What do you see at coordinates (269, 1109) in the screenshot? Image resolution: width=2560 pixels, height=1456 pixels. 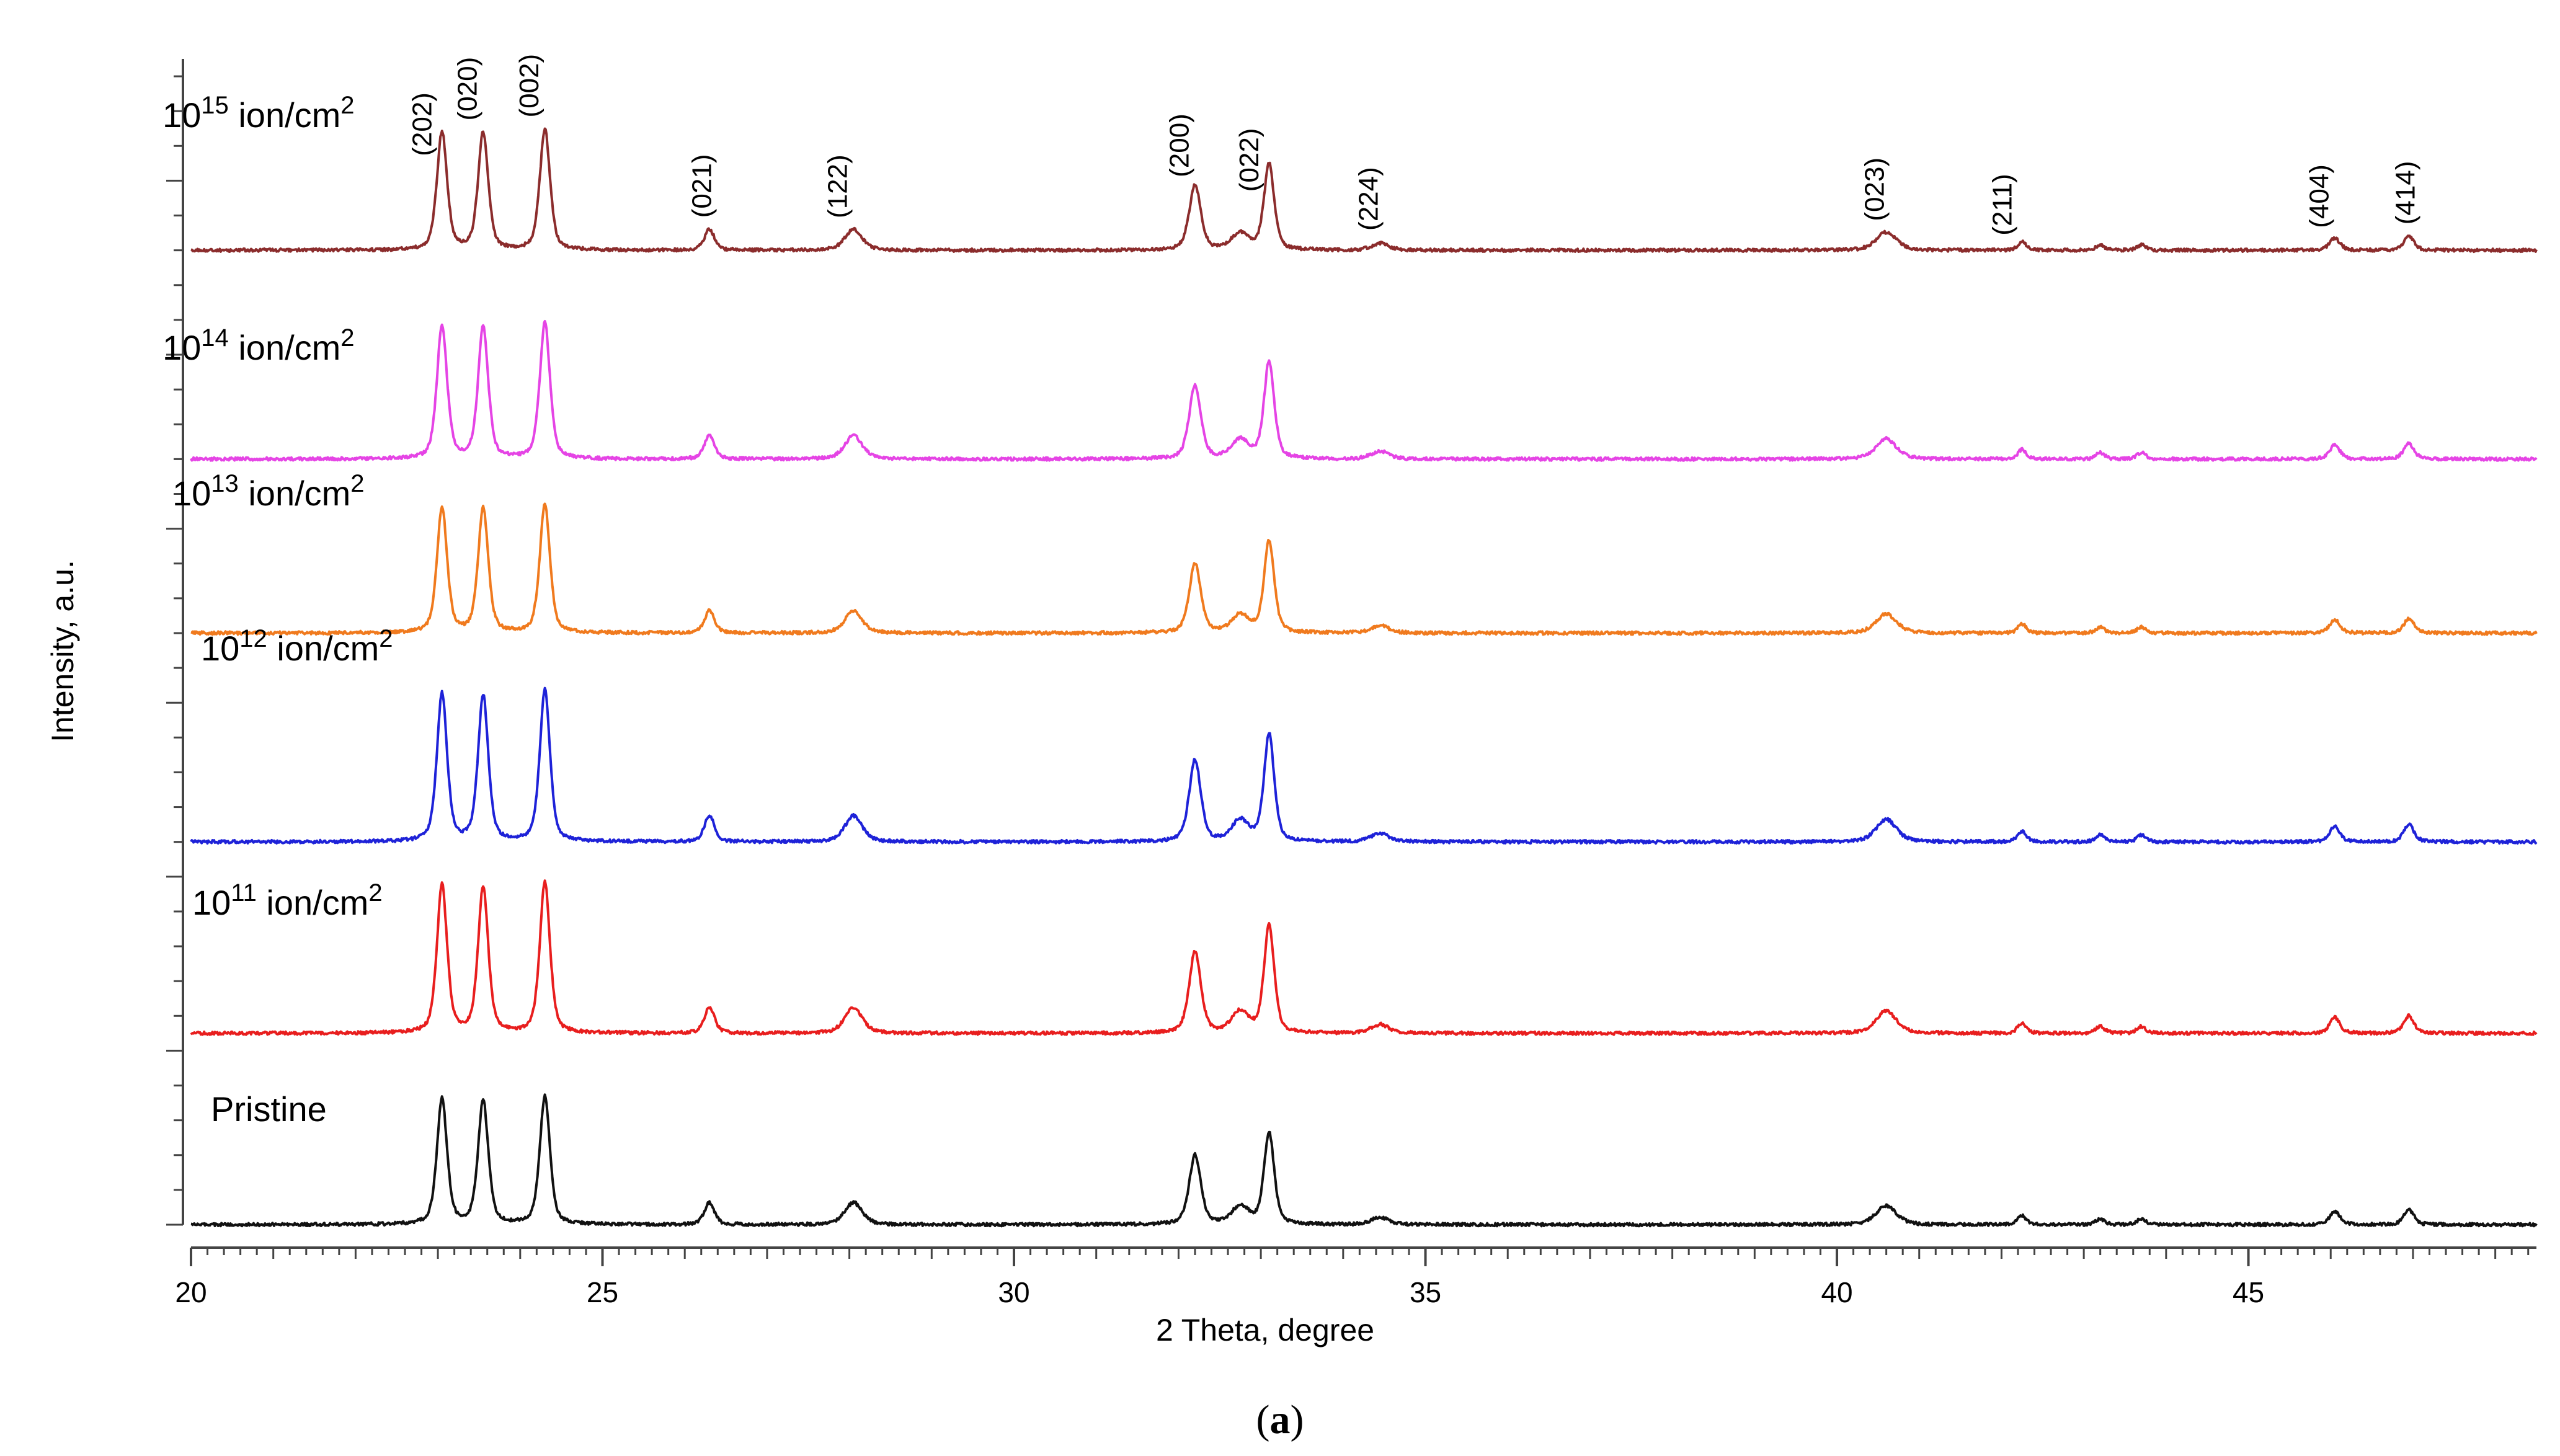 I see `series-label: Pristine` at bounding box center [269, 1109].